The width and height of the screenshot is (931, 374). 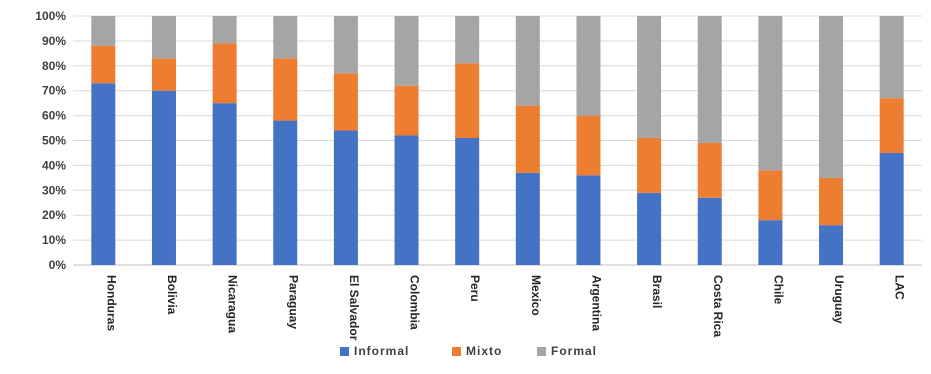 What do you see at coordinates (588, 145) in the screenshot?
I see `bar-mixto-argentina` at bounding box center [588, 145].